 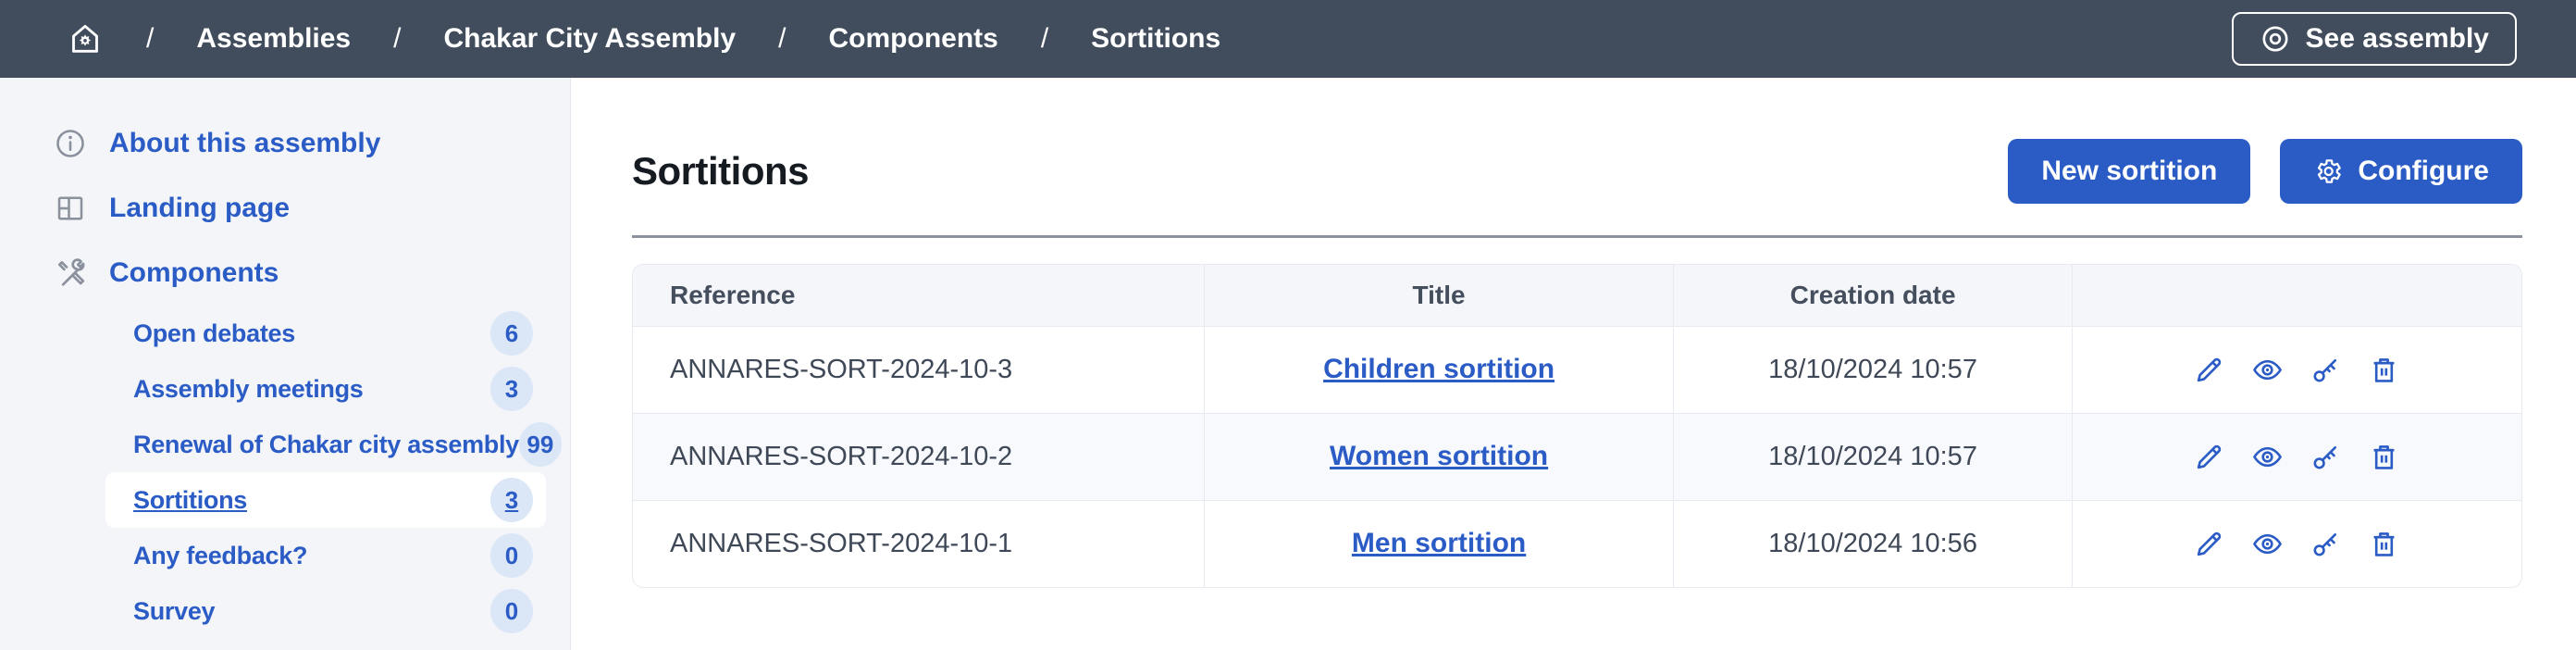 What do you see at coordinates (2276, 39) in the screenshot?
I see `eye-circle-icon` at bounding box center [2276, 39].